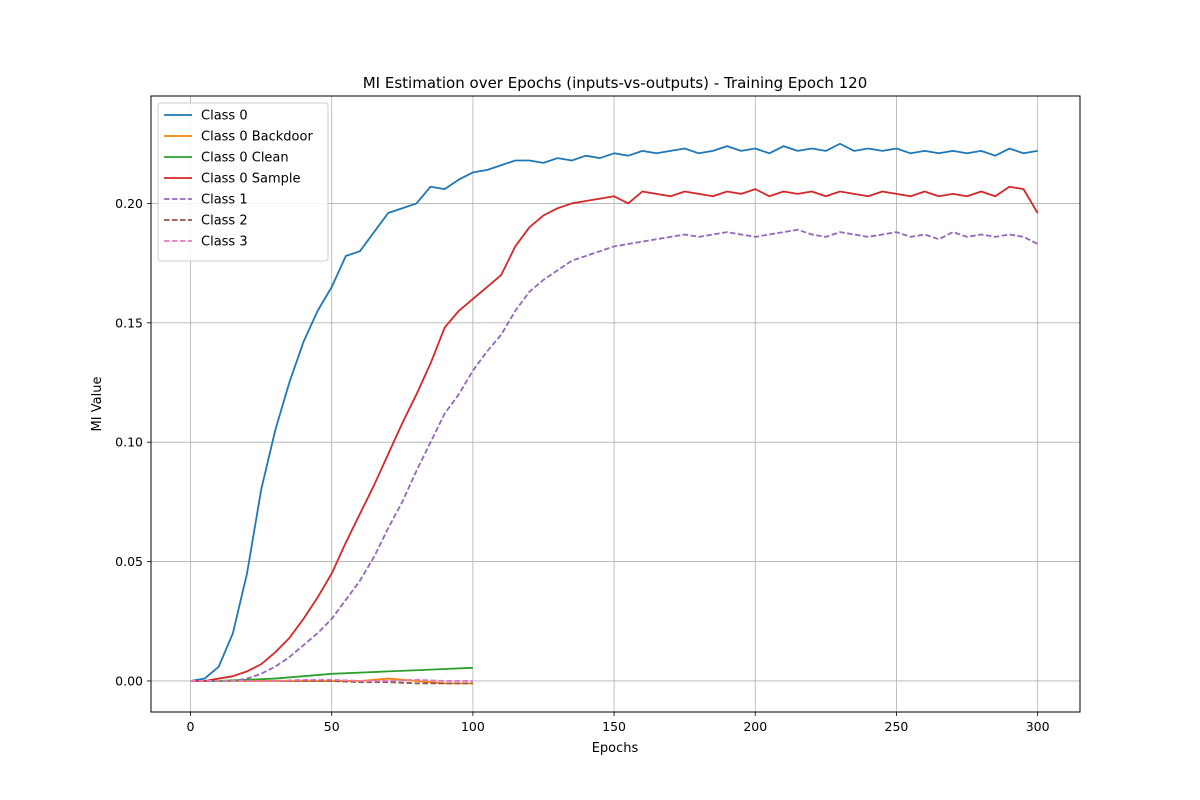 The image size is (1200, 800). Describe the element at coordinates (897, 726) in the screenshot. I see `x-tick-label: 250` at that location.